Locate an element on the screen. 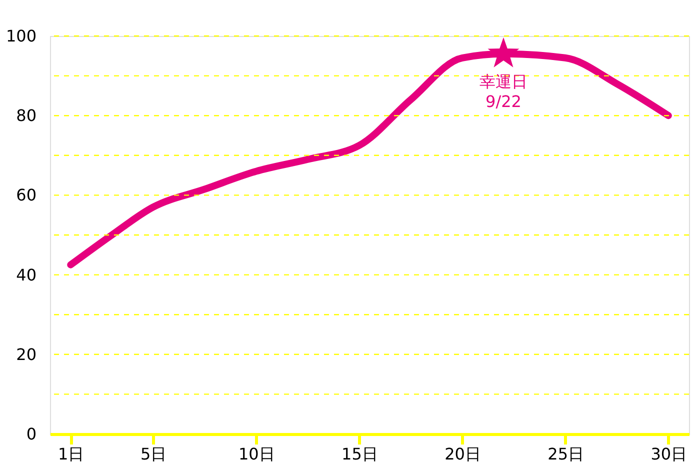 The width and height of the screenshot is (700, 467). x-tick-label: 15日 is located at coordinates (360, 454).